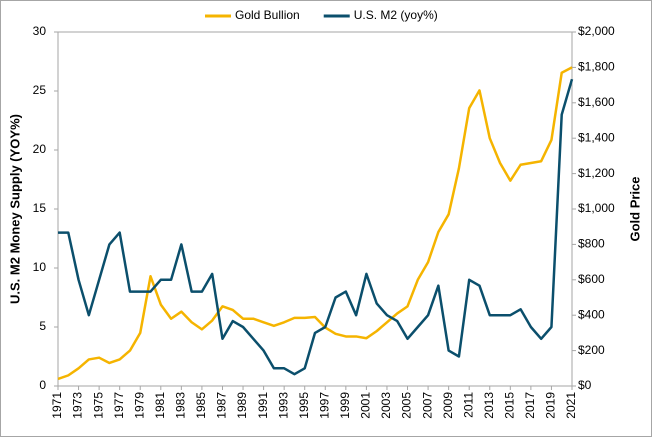  I want to click on x-tick-label: 1993, so click(283, 405).